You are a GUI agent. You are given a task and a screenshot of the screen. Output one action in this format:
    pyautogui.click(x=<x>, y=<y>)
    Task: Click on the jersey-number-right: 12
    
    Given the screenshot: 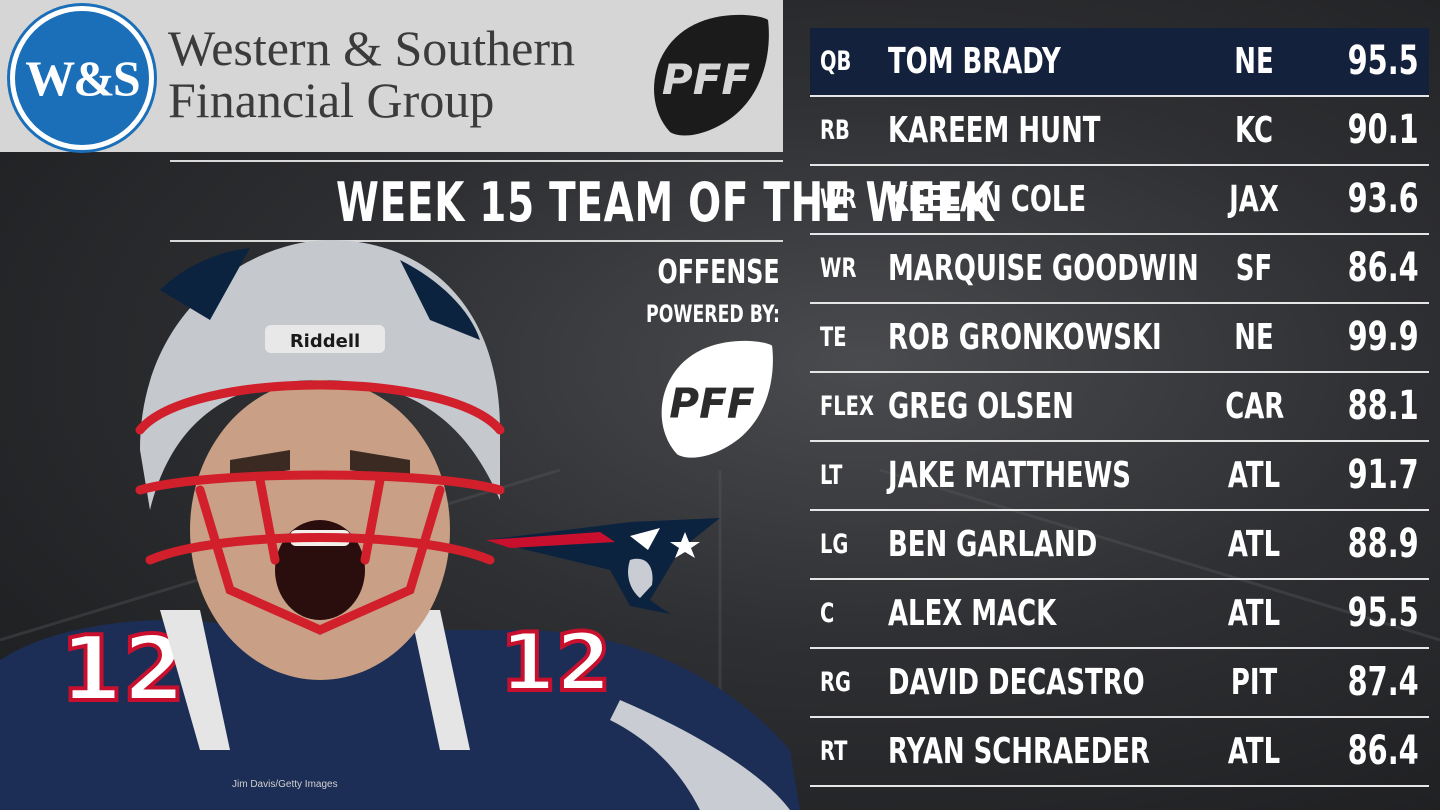 What is the action you would take?
    pyautogui.click(x=555, y=662)
    